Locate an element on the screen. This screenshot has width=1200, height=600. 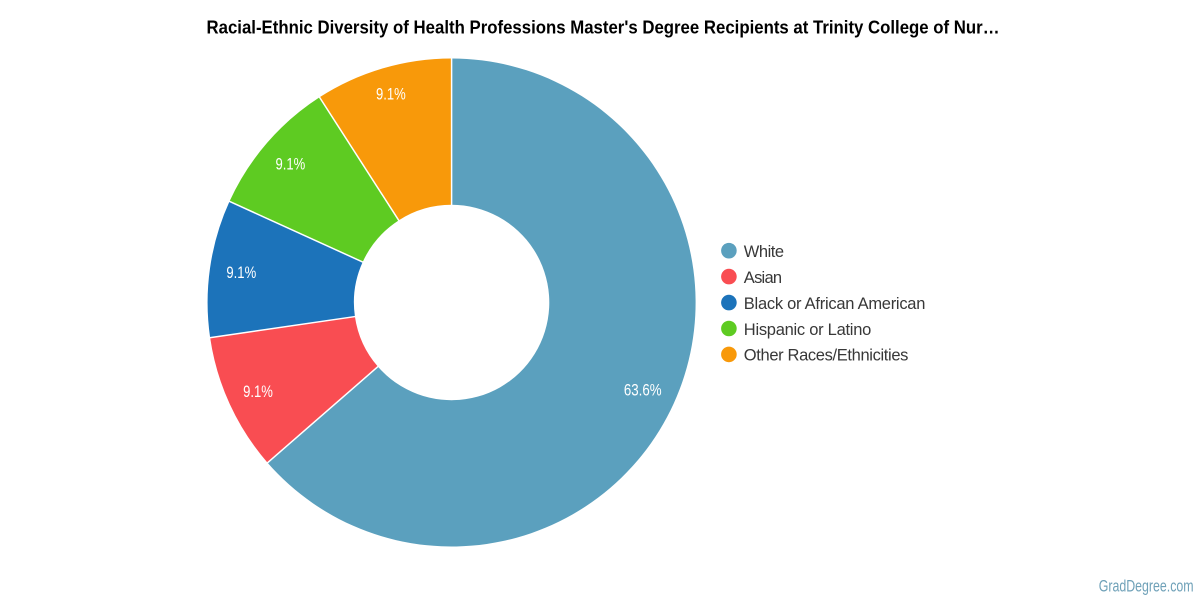
svg-text: White is located at coordinates (764, 252).